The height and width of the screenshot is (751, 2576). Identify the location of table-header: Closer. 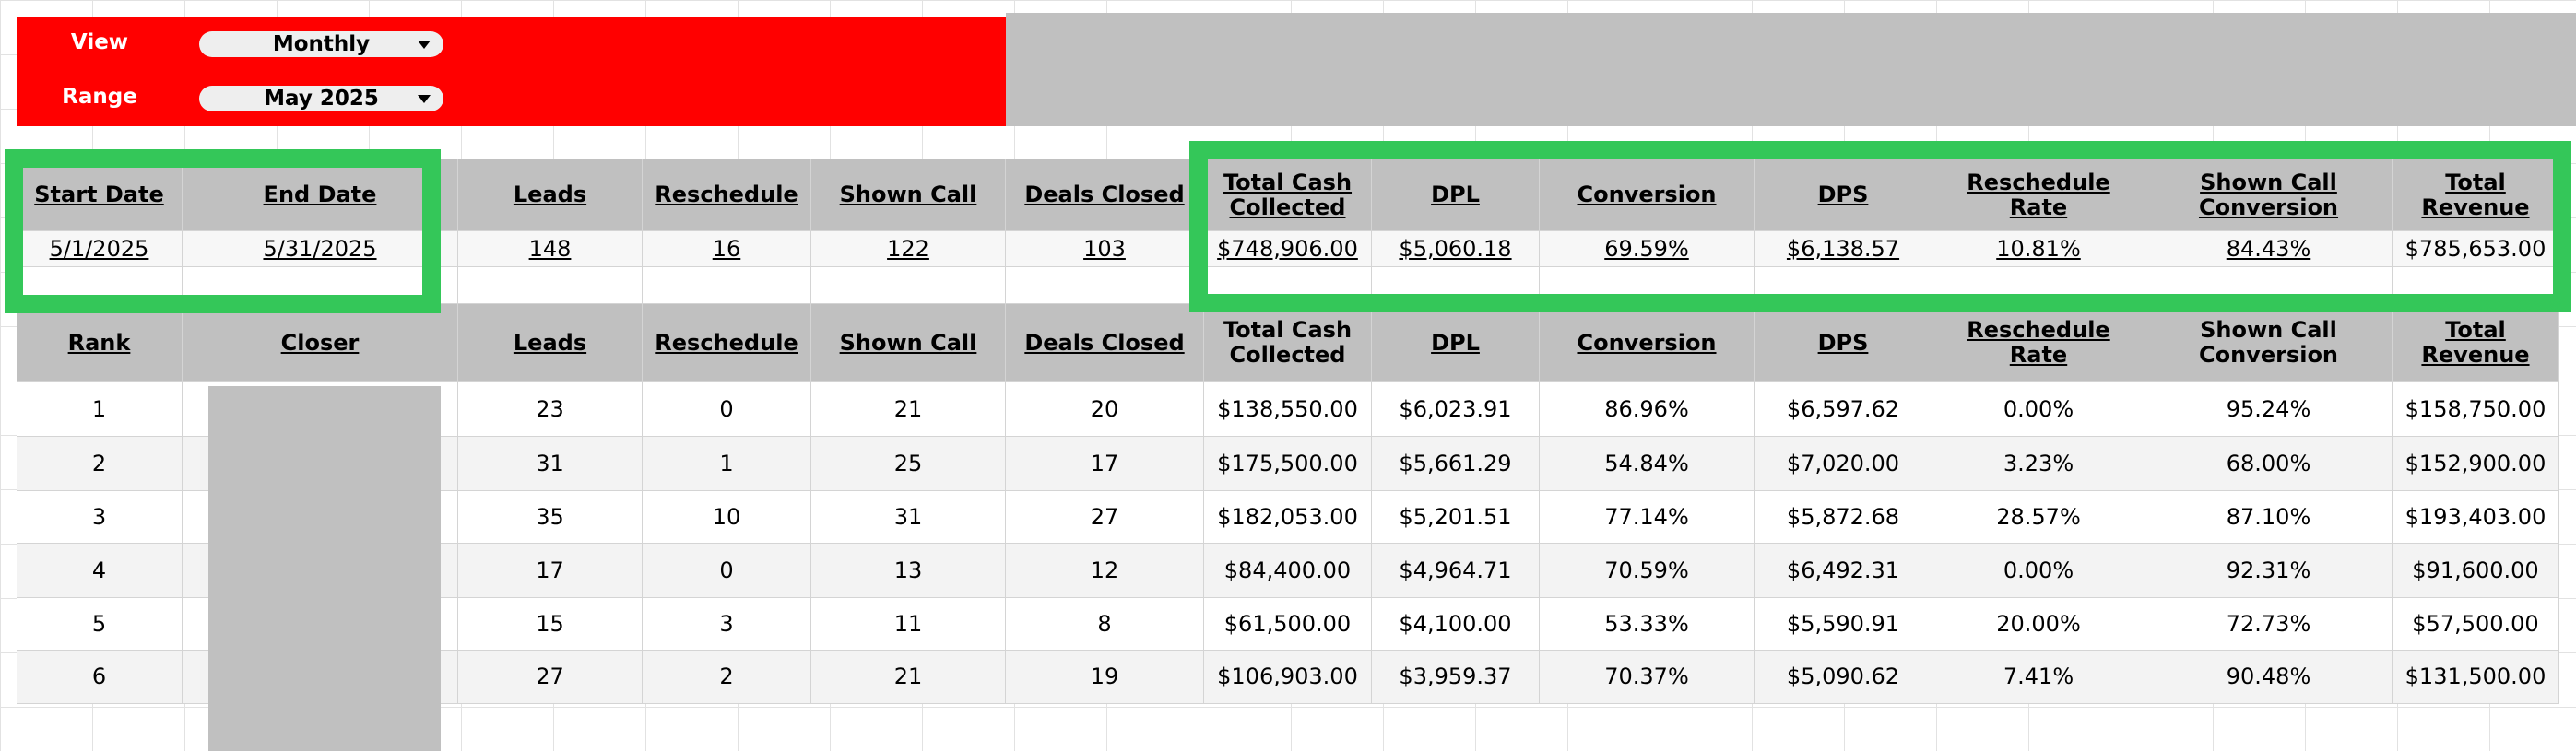
(320, 343).